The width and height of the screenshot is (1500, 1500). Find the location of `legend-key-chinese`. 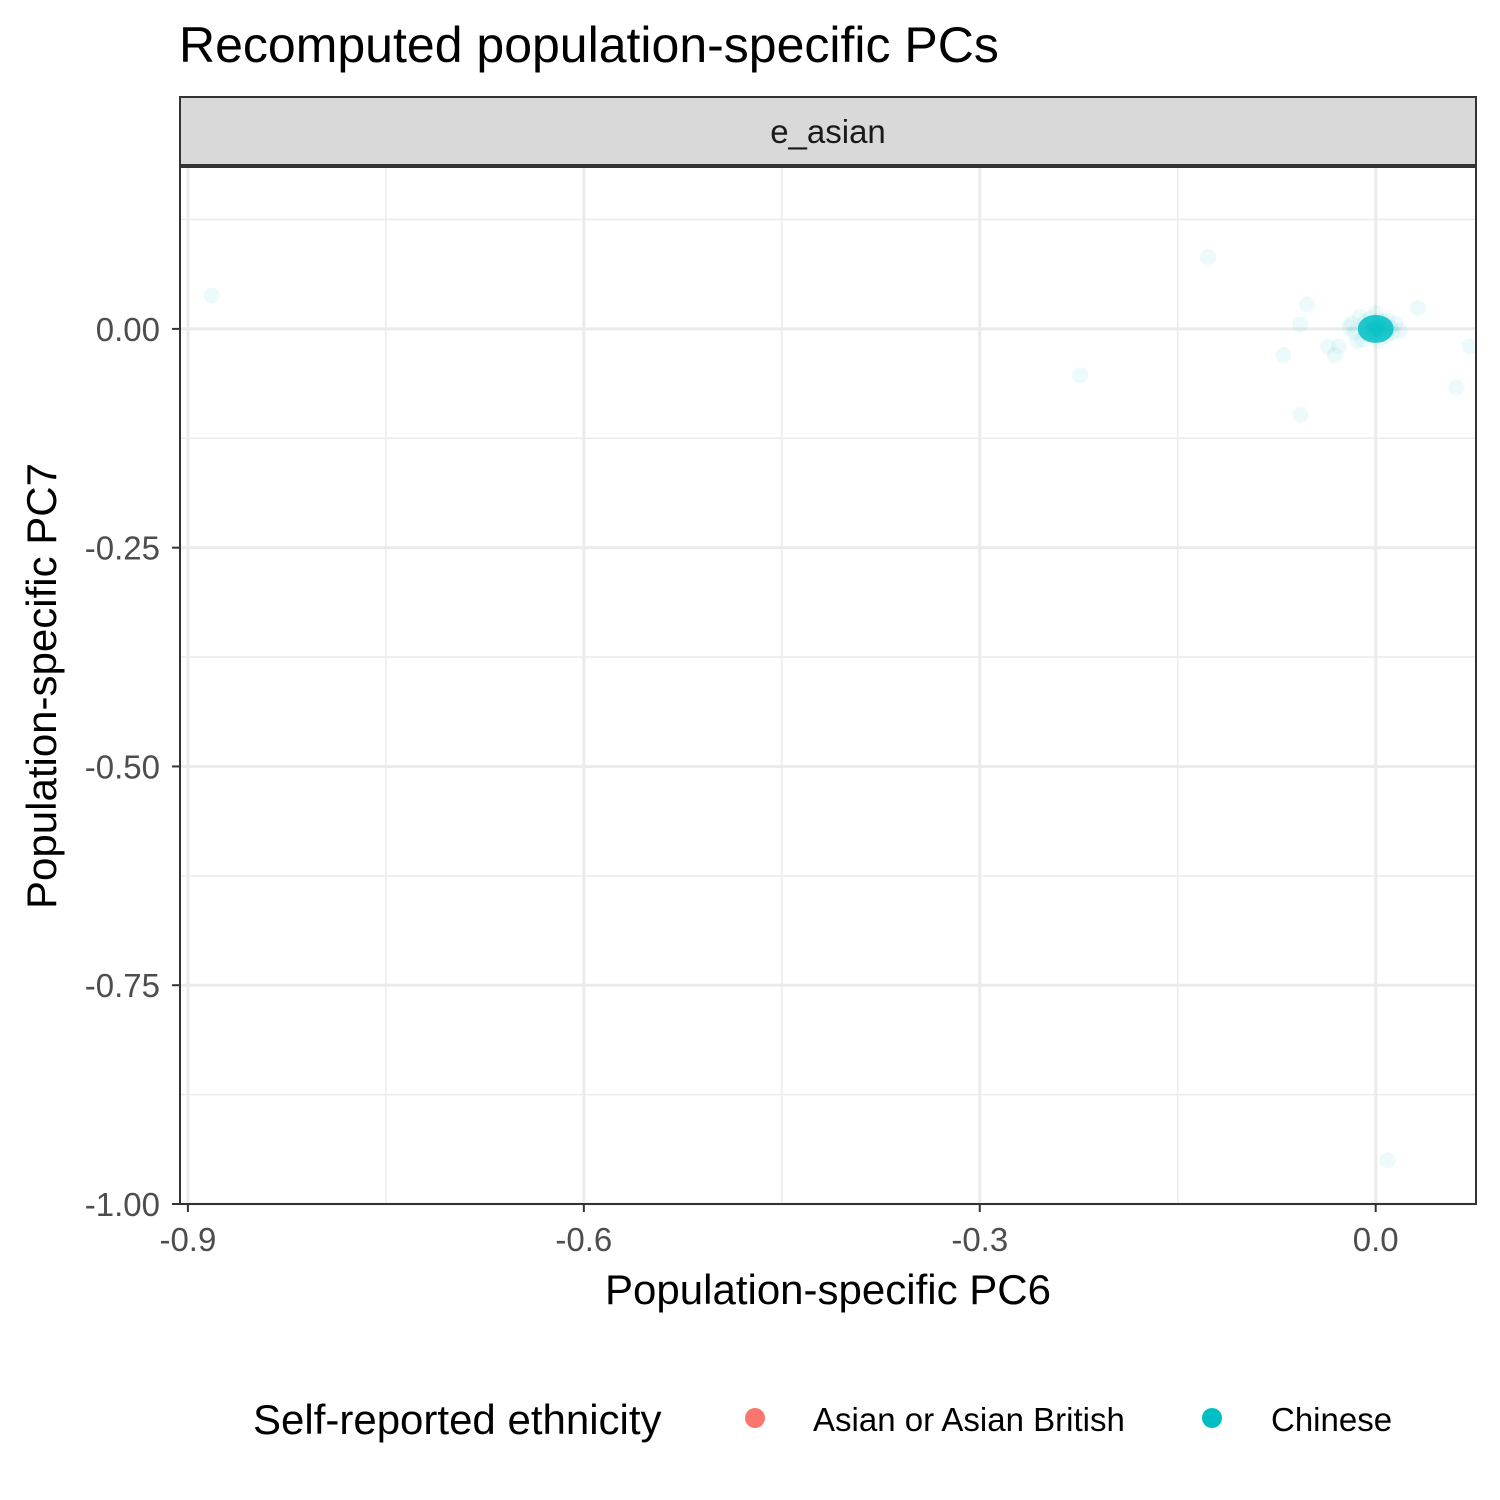

legend-key-chinese is located at coordinates (1212, 1418).